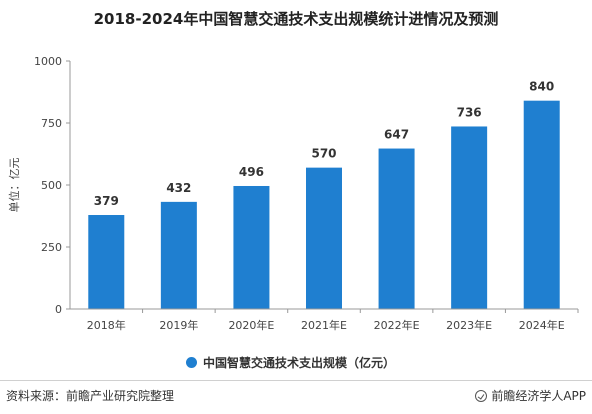  I want to click on x-tick-label: 2021年E, so click(324, 325).